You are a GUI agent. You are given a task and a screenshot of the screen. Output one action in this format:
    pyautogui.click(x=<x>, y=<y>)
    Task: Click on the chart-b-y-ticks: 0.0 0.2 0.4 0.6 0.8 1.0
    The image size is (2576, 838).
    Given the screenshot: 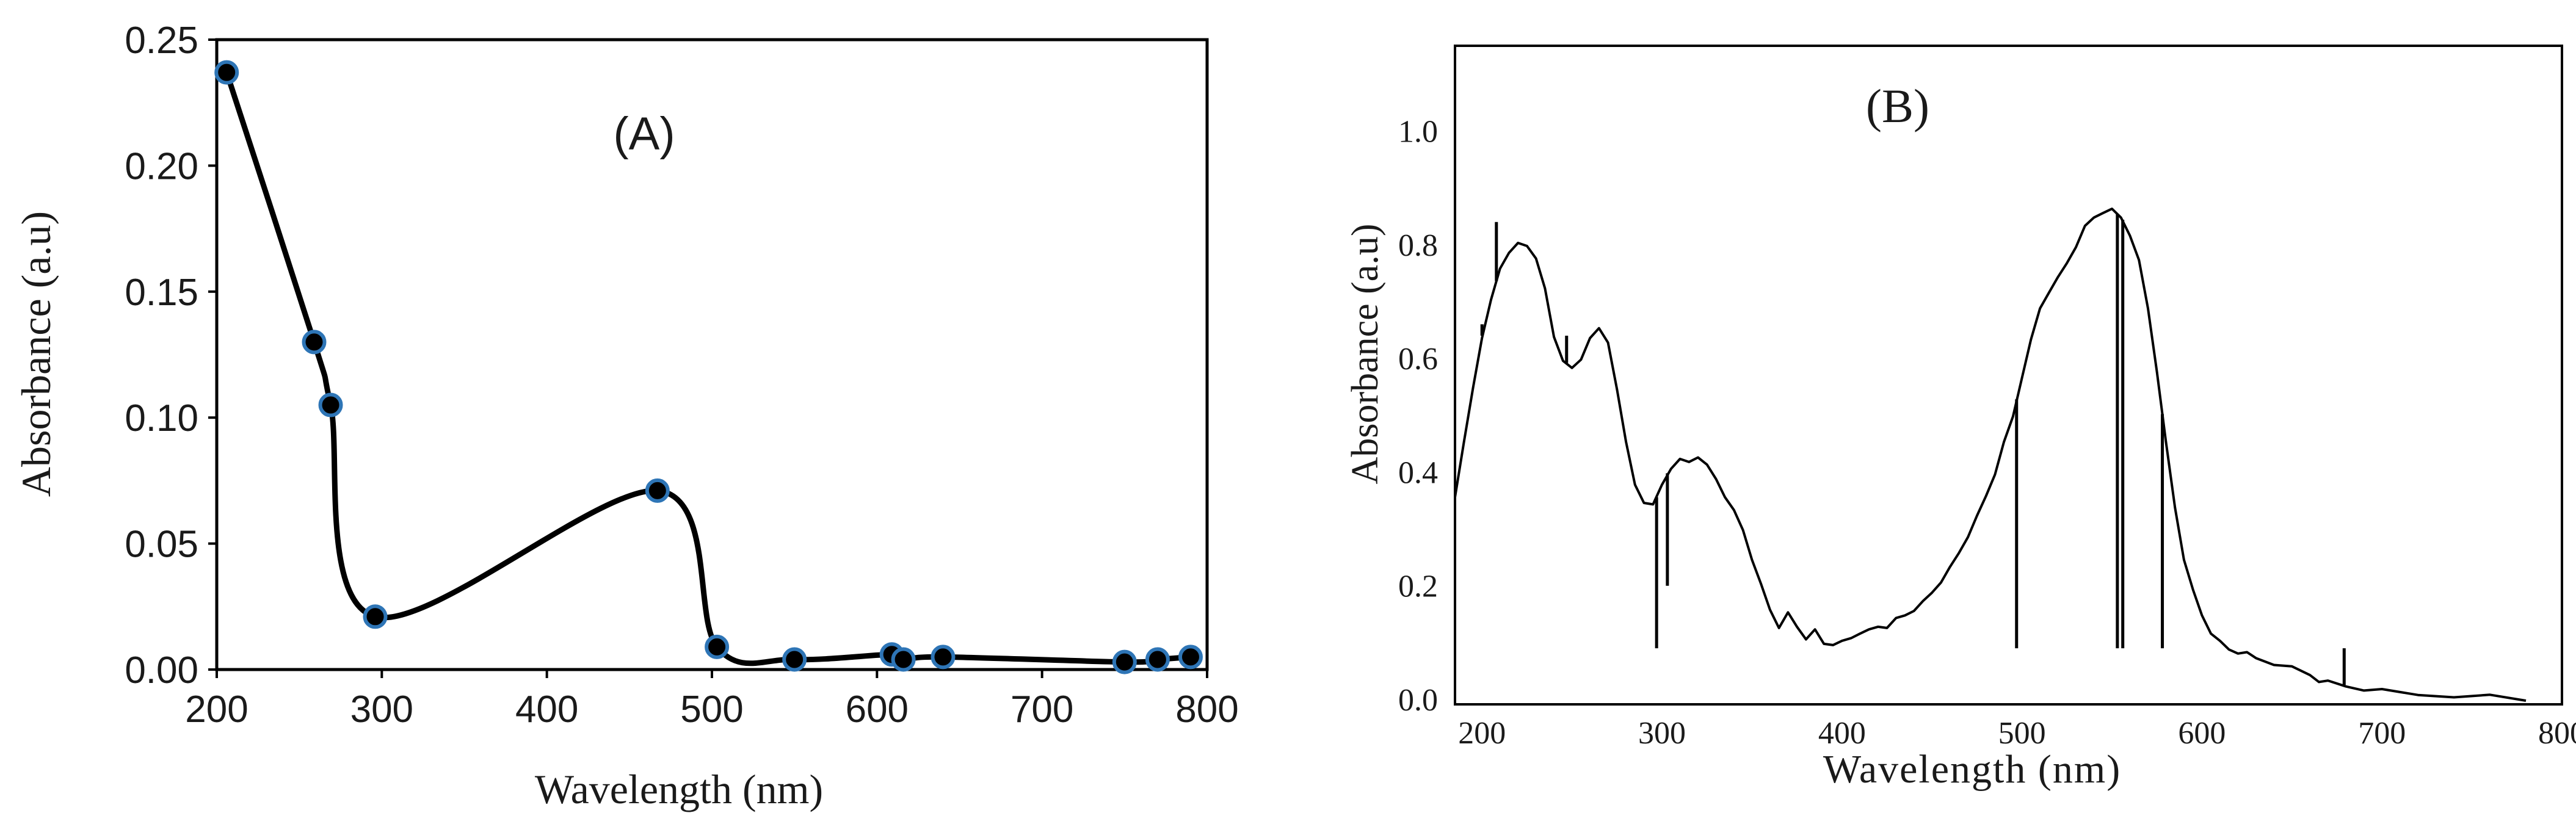 What is the action you would take?
    pyautogui.click(x=1418, y=416)
    